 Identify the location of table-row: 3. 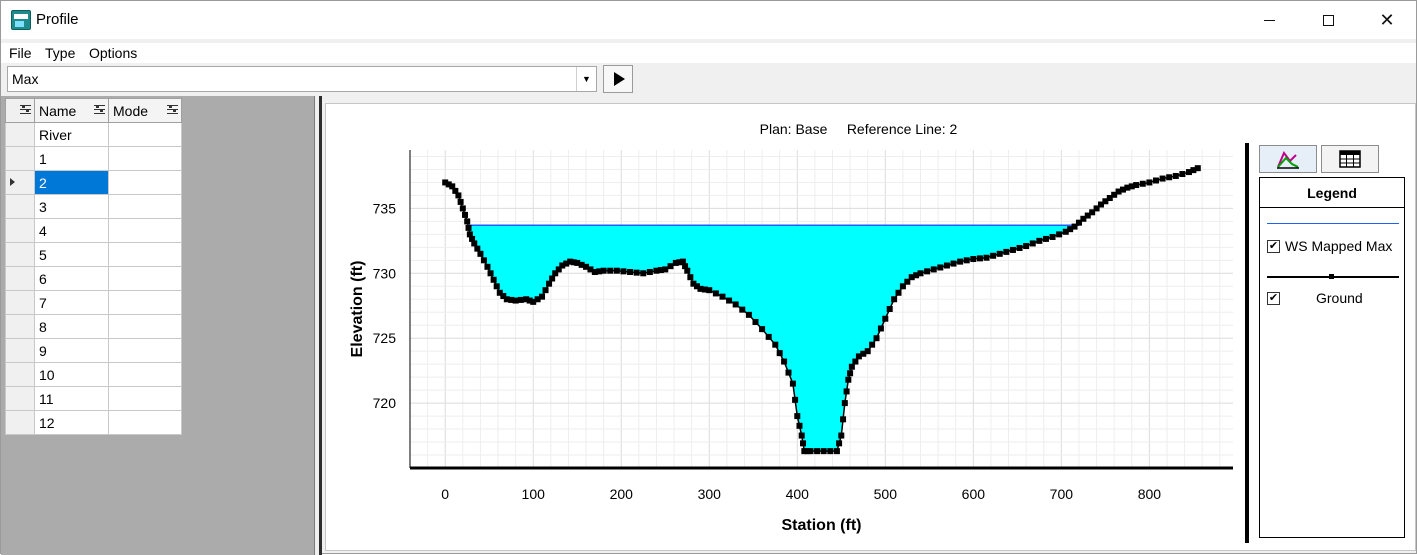
(93, 206).